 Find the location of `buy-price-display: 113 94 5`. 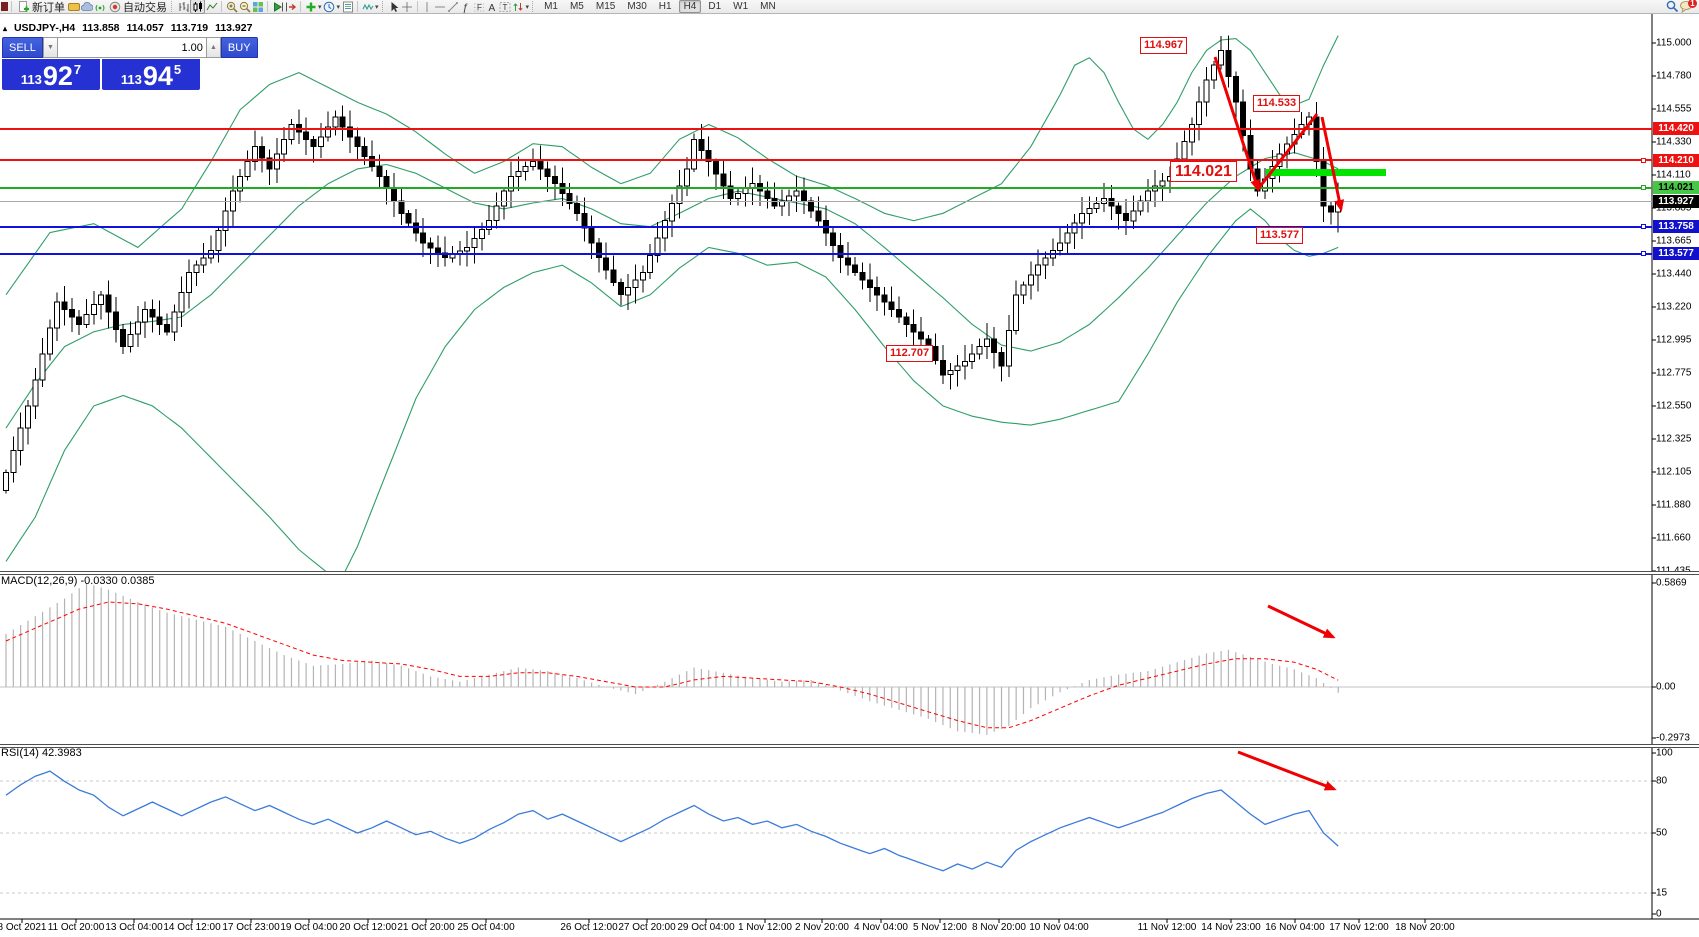

buy-price-display: 113 94 5 is located at coordinates (151, 74).